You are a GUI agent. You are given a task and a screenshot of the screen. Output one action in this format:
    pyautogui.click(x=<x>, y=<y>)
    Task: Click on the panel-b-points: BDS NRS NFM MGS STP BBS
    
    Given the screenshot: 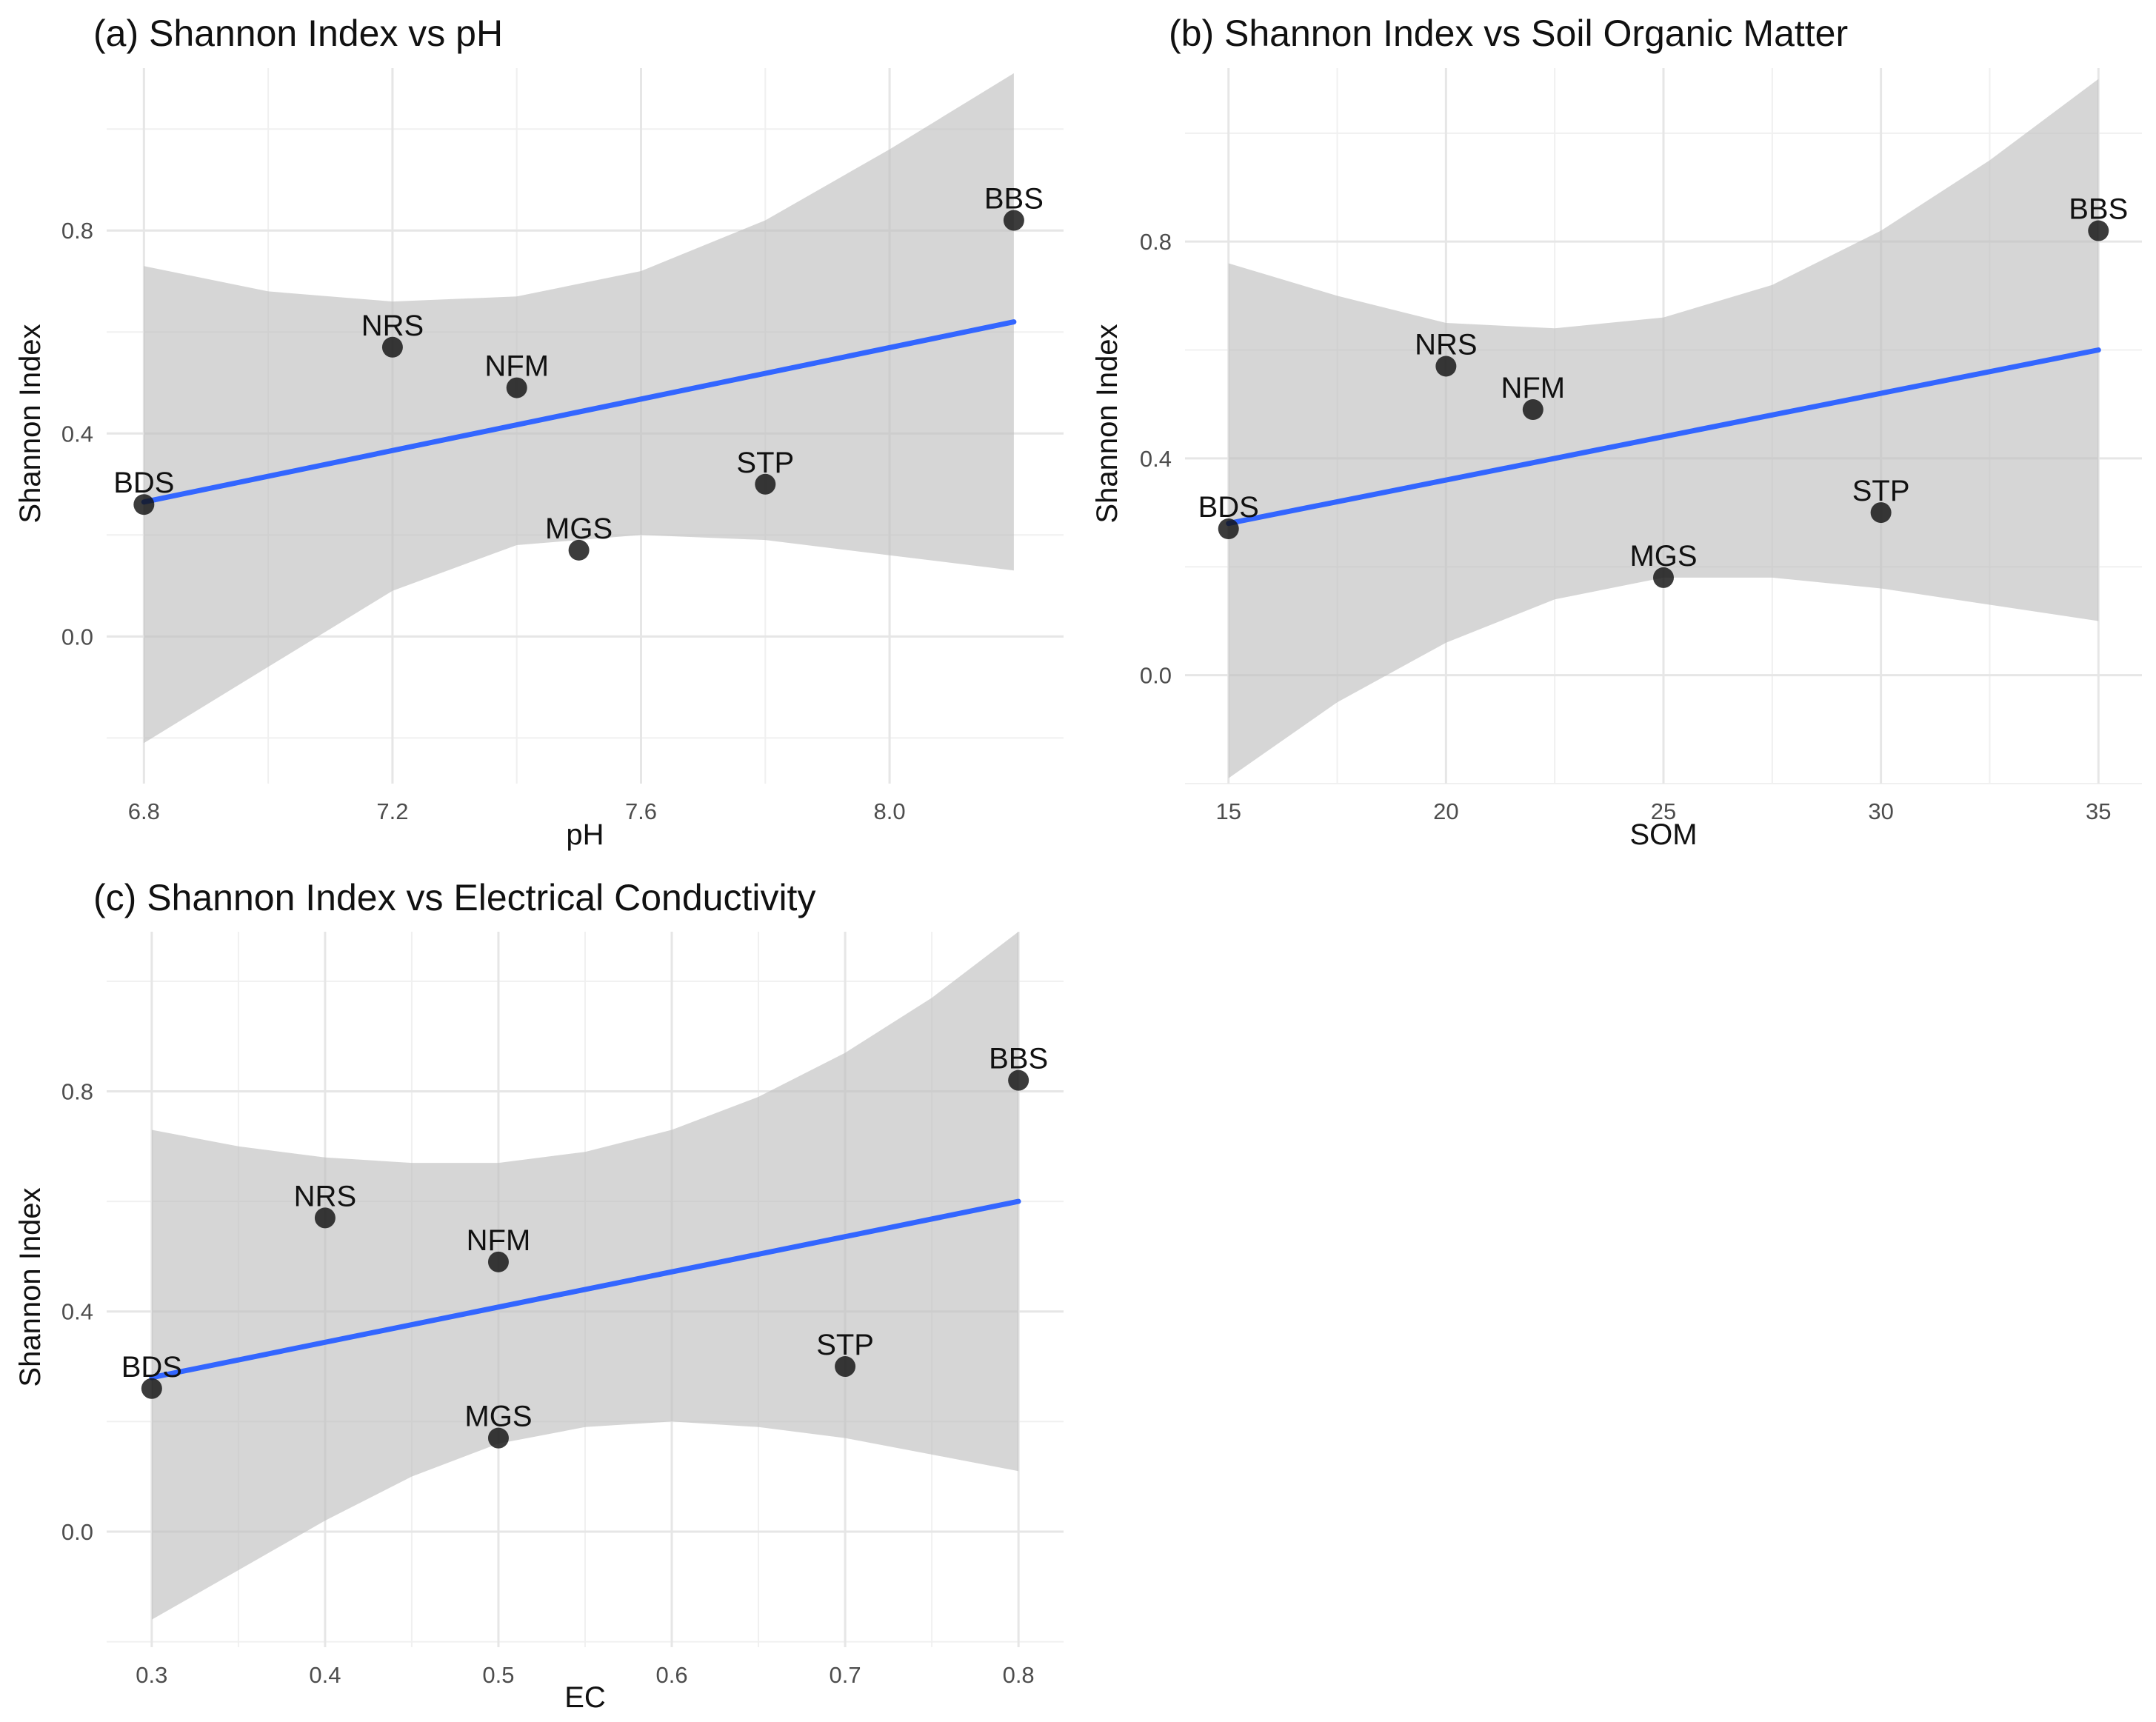 What is the action you would take?
    pyautogui.click(x=1663, y=390)
    